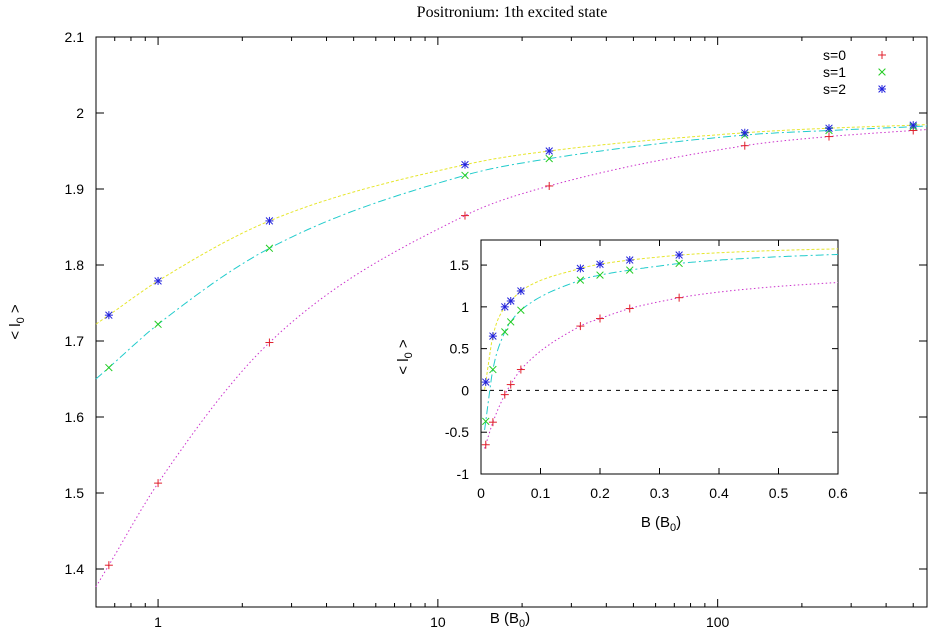  I want to click on inset-background, so click(659, 357).